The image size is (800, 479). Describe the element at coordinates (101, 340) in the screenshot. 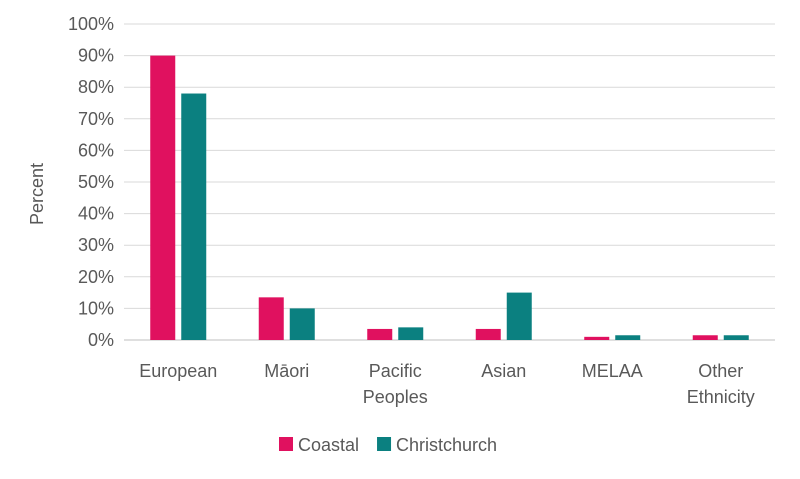

I see `y-tick-label: 0%` at that location.